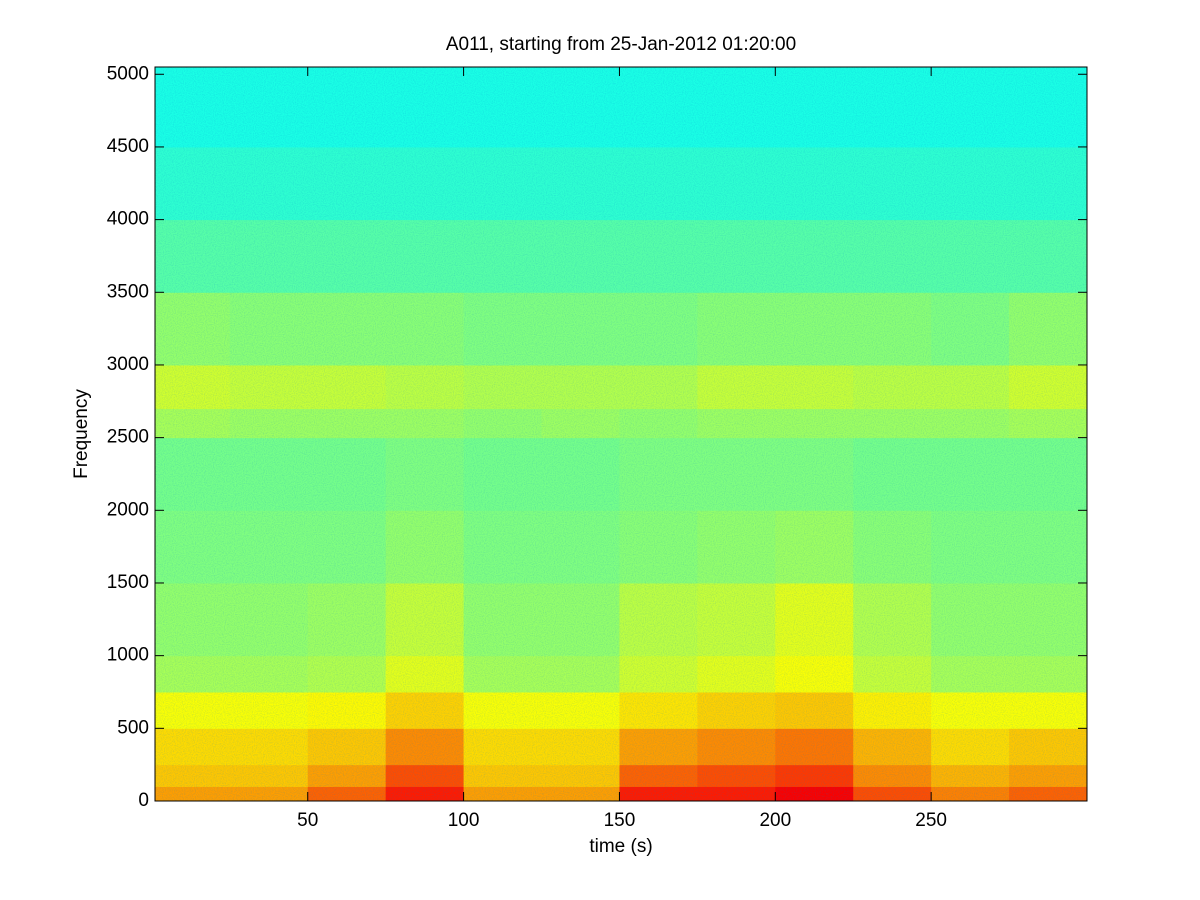  Describe the element at coordinates (128, 437) in the screenshot. I see `y-tick-label: 2500` at that location.